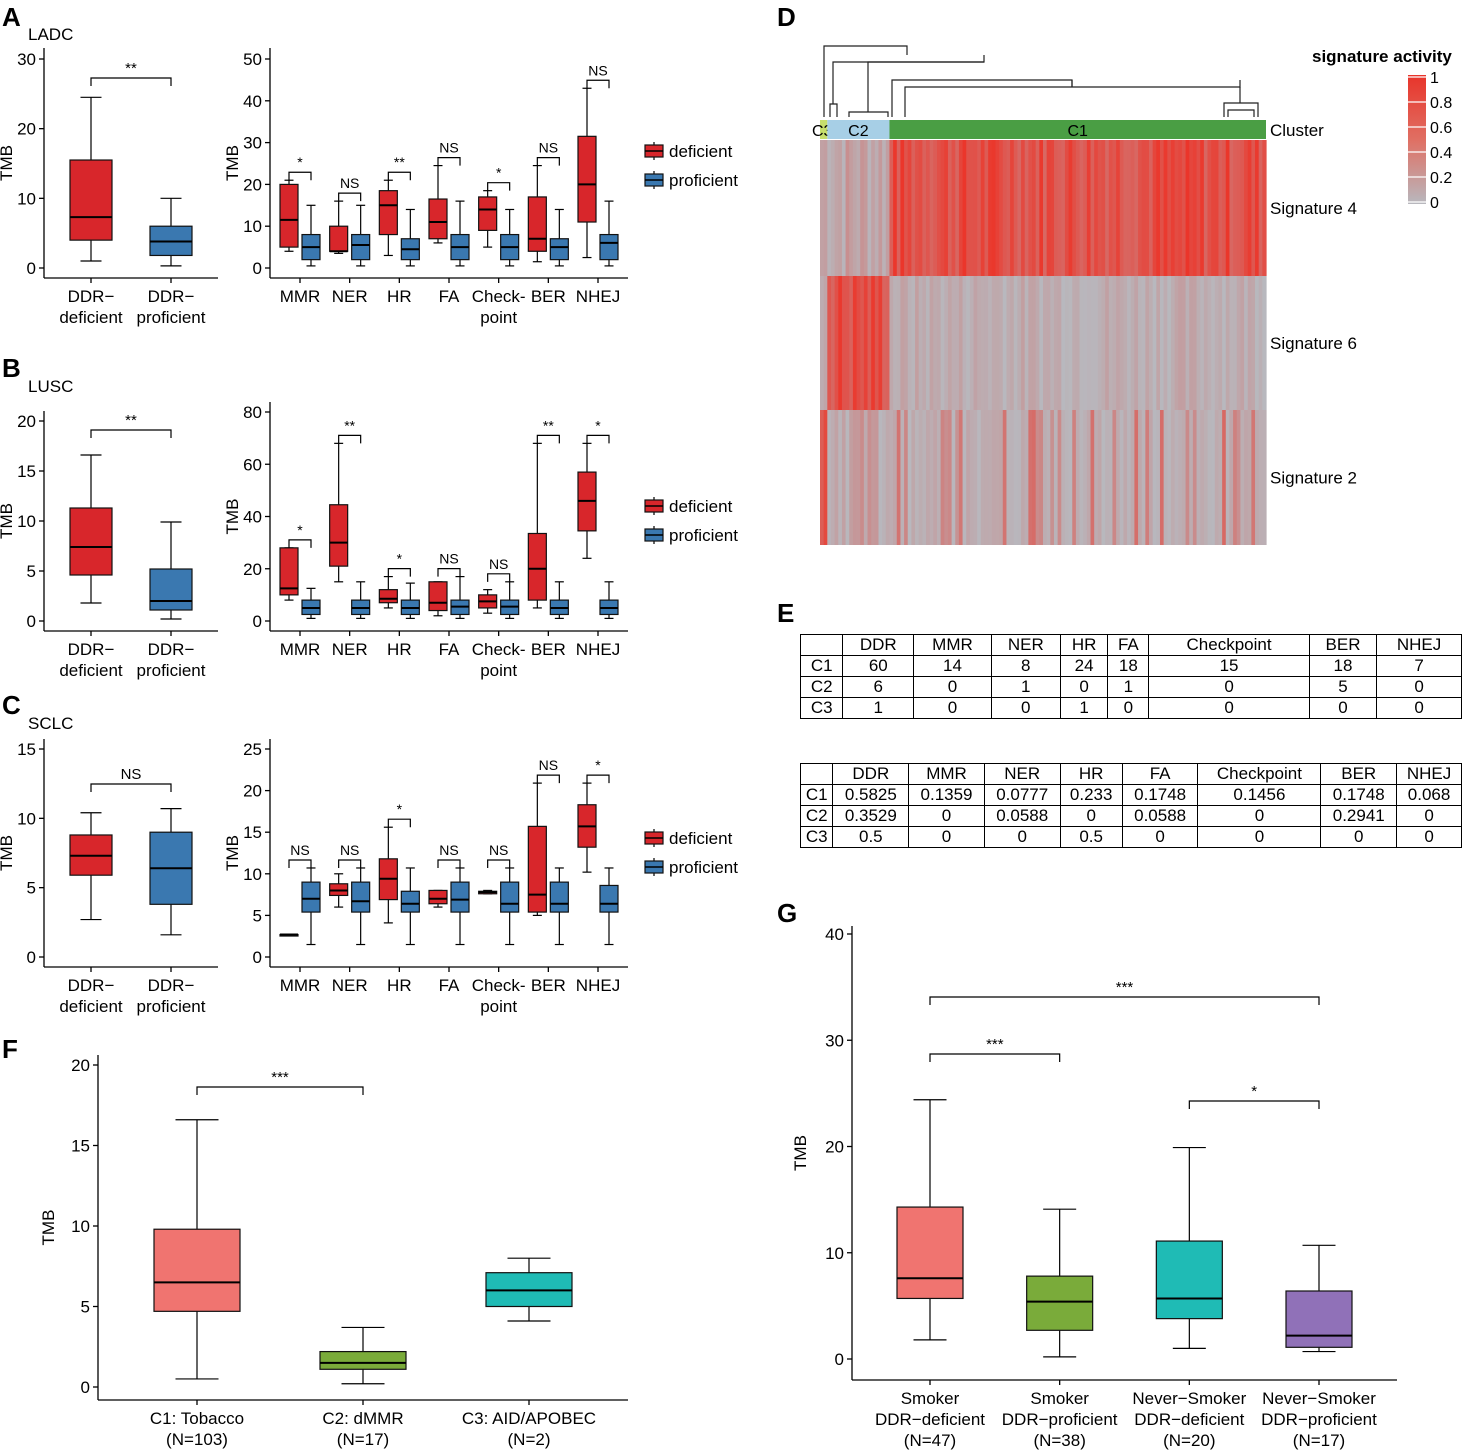  Describe the element at coordinates (50, 723) in the screenshot. I see `chart-title: SCLC` at that location.